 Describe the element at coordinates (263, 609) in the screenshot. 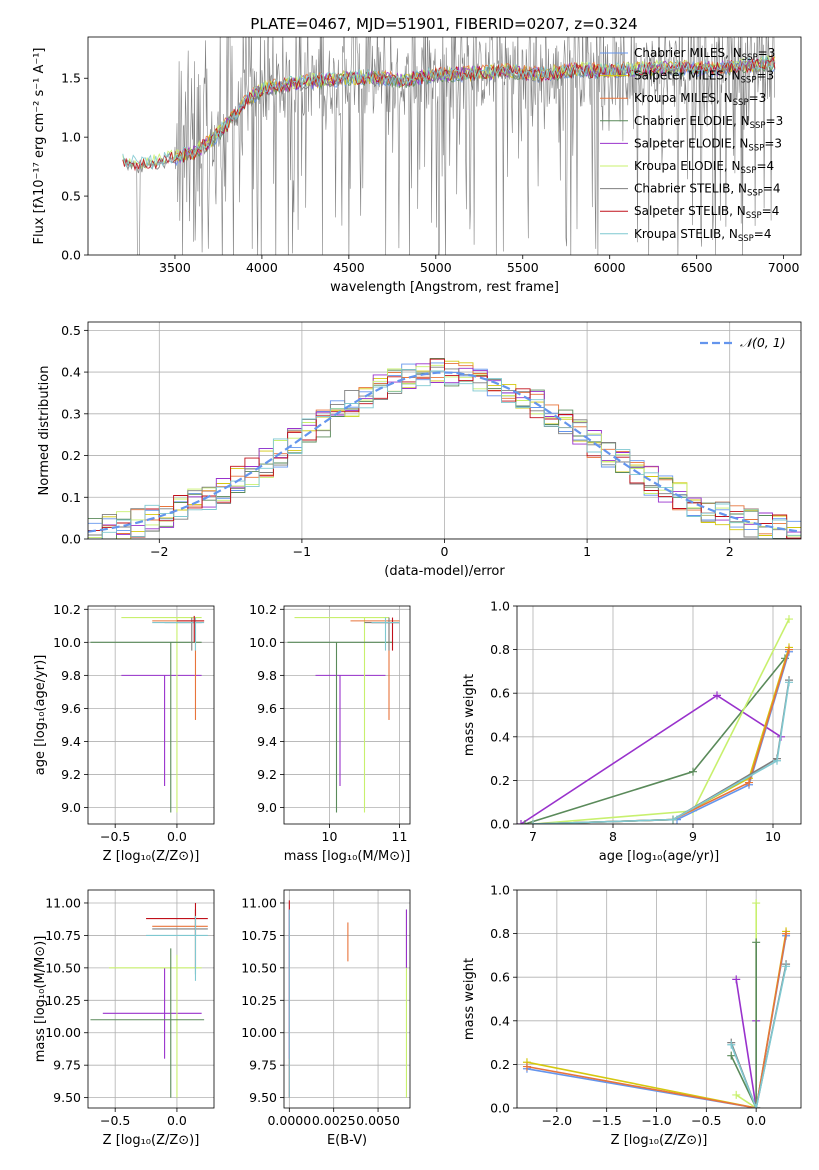

I see `y-tick-label: 10.2` at that location.